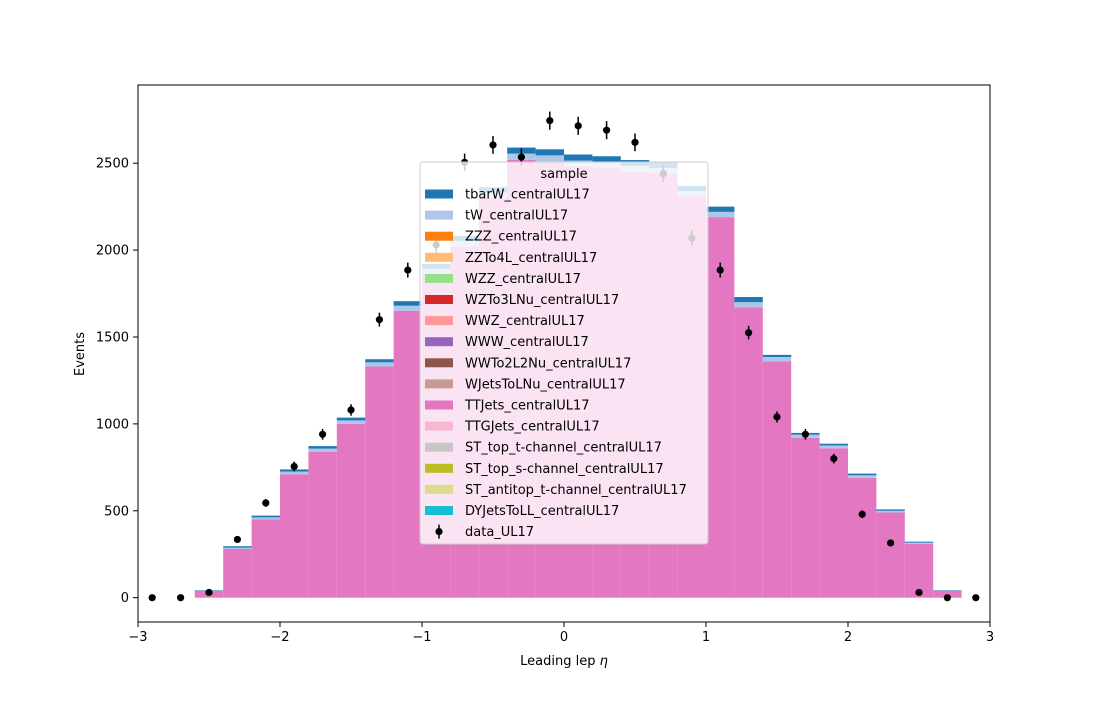 This screenshot has height=704, width=1100. What do you see at coordinates (564, 469) in the screenshot?
I see `legend-label: ST_top_s-channel_centralUL17` at bounding box center [564, 469].